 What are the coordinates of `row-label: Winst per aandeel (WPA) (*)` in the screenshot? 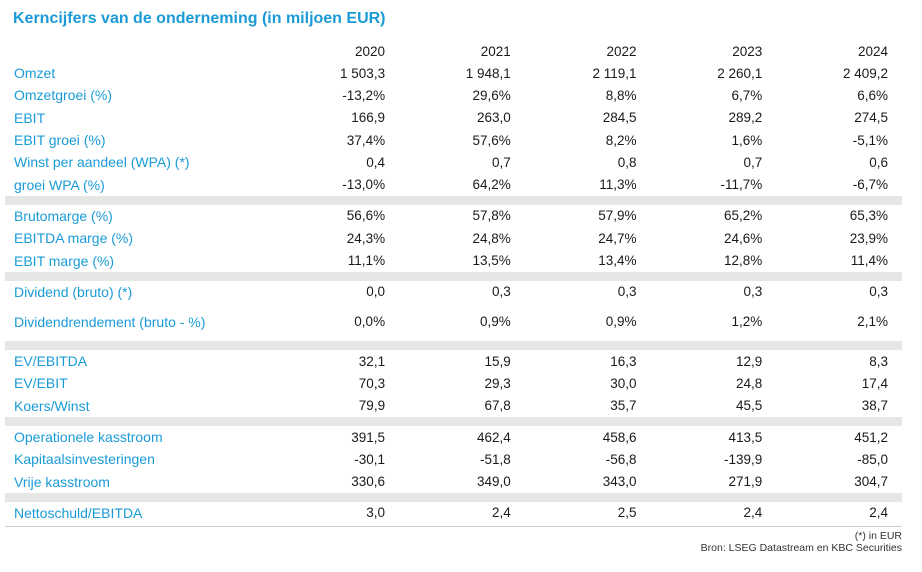 It's located at (102, 162).